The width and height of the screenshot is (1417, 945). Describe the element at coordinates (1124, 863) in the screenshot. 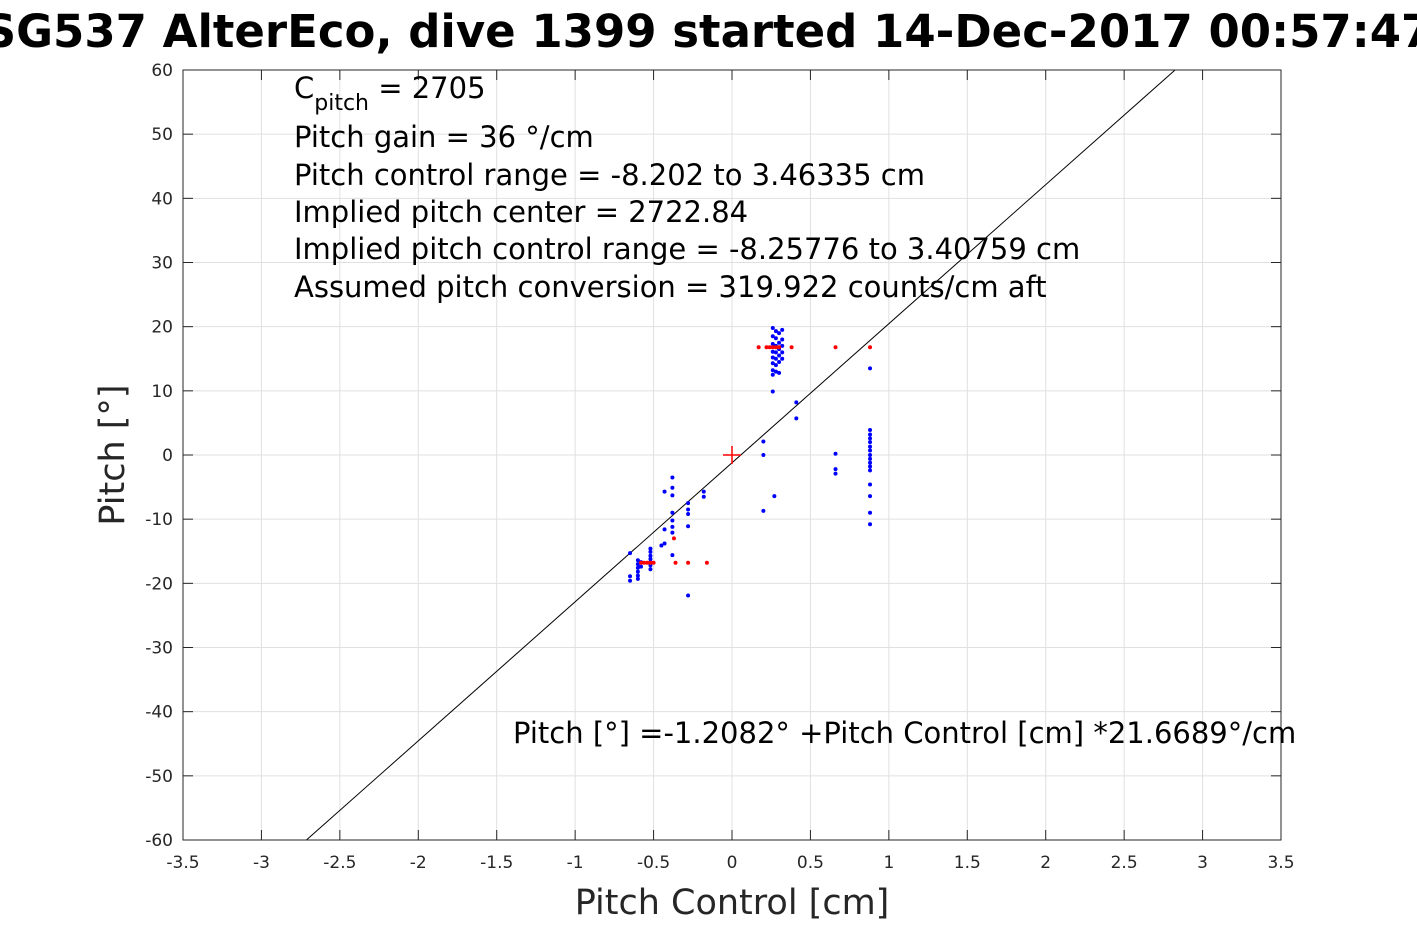

I see `x-tick-label: 2.5` at that location.